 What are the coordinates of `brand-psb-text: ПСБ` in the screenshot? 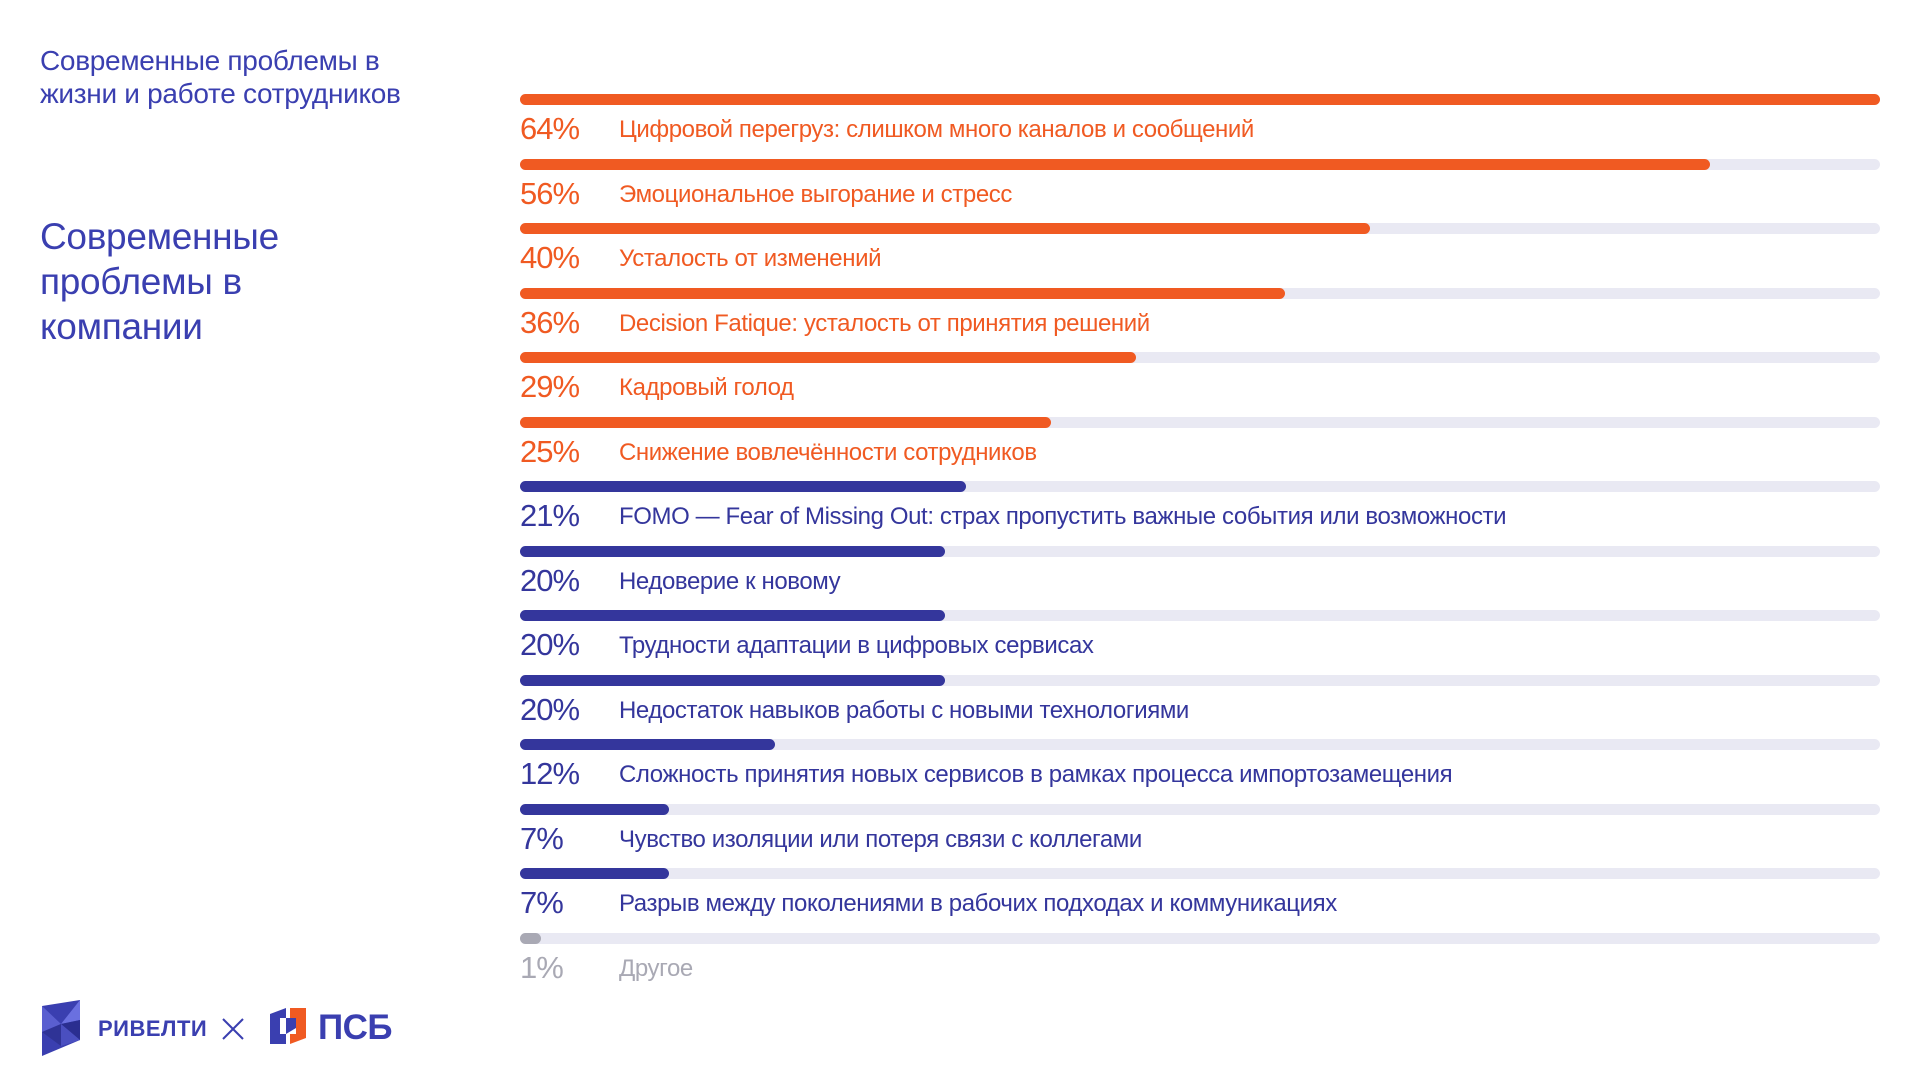 It's located at (355, 1027).